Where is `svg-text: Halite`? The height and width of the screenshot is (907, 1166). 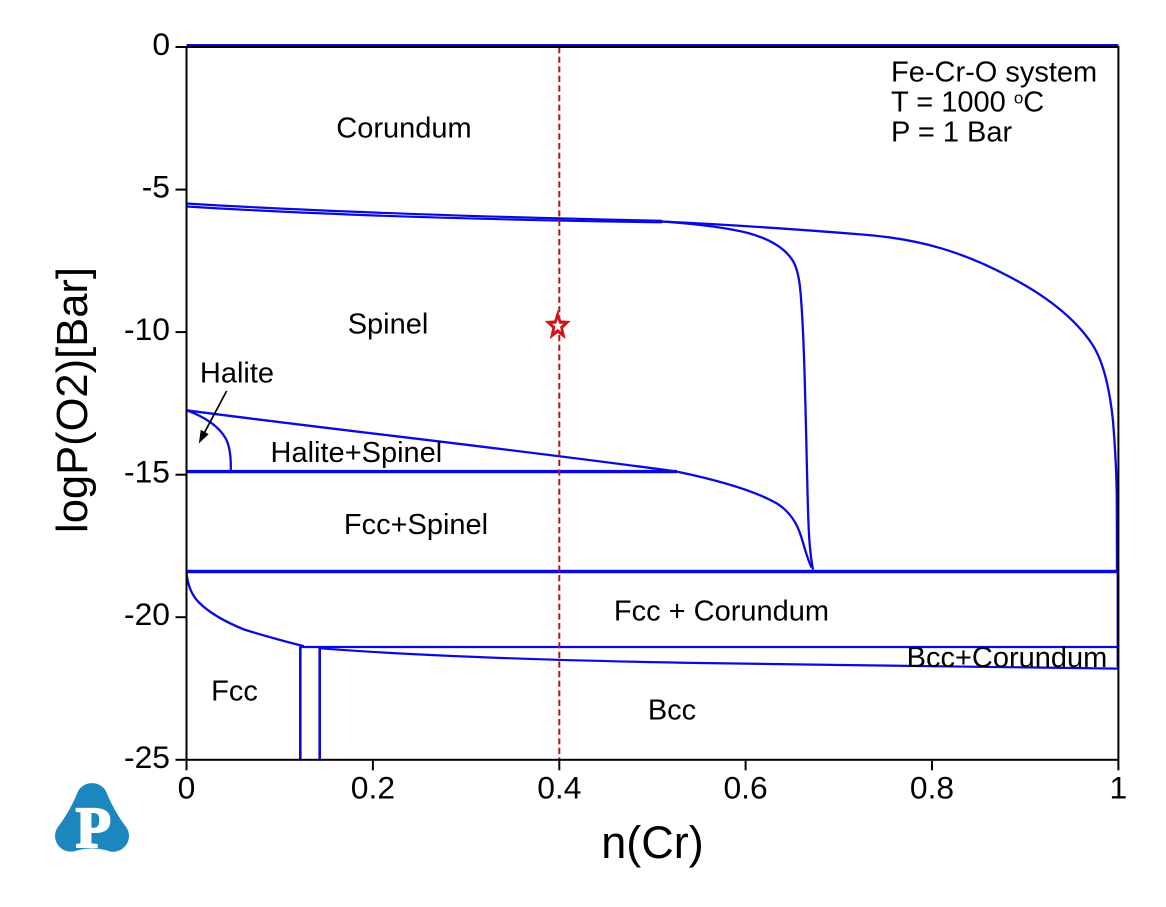
svg-text: Halite is located at coordinates (237, 374).